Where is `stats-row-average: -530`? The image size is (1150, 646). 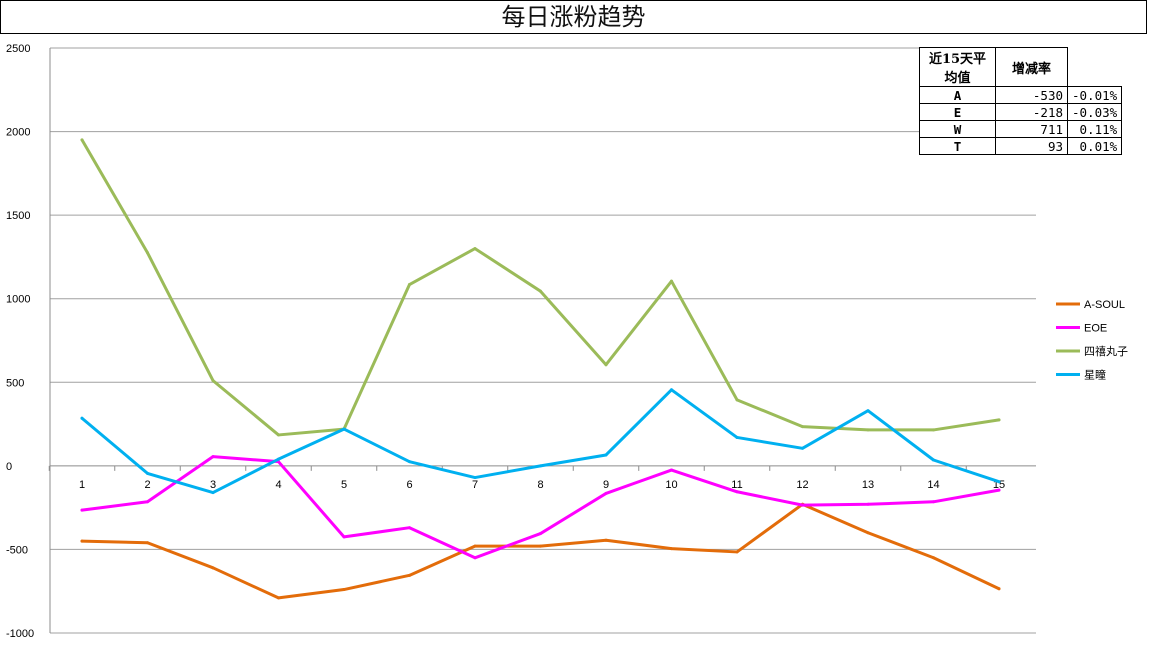
stats-row-average: -530 is located at coordinates (1031, 95).